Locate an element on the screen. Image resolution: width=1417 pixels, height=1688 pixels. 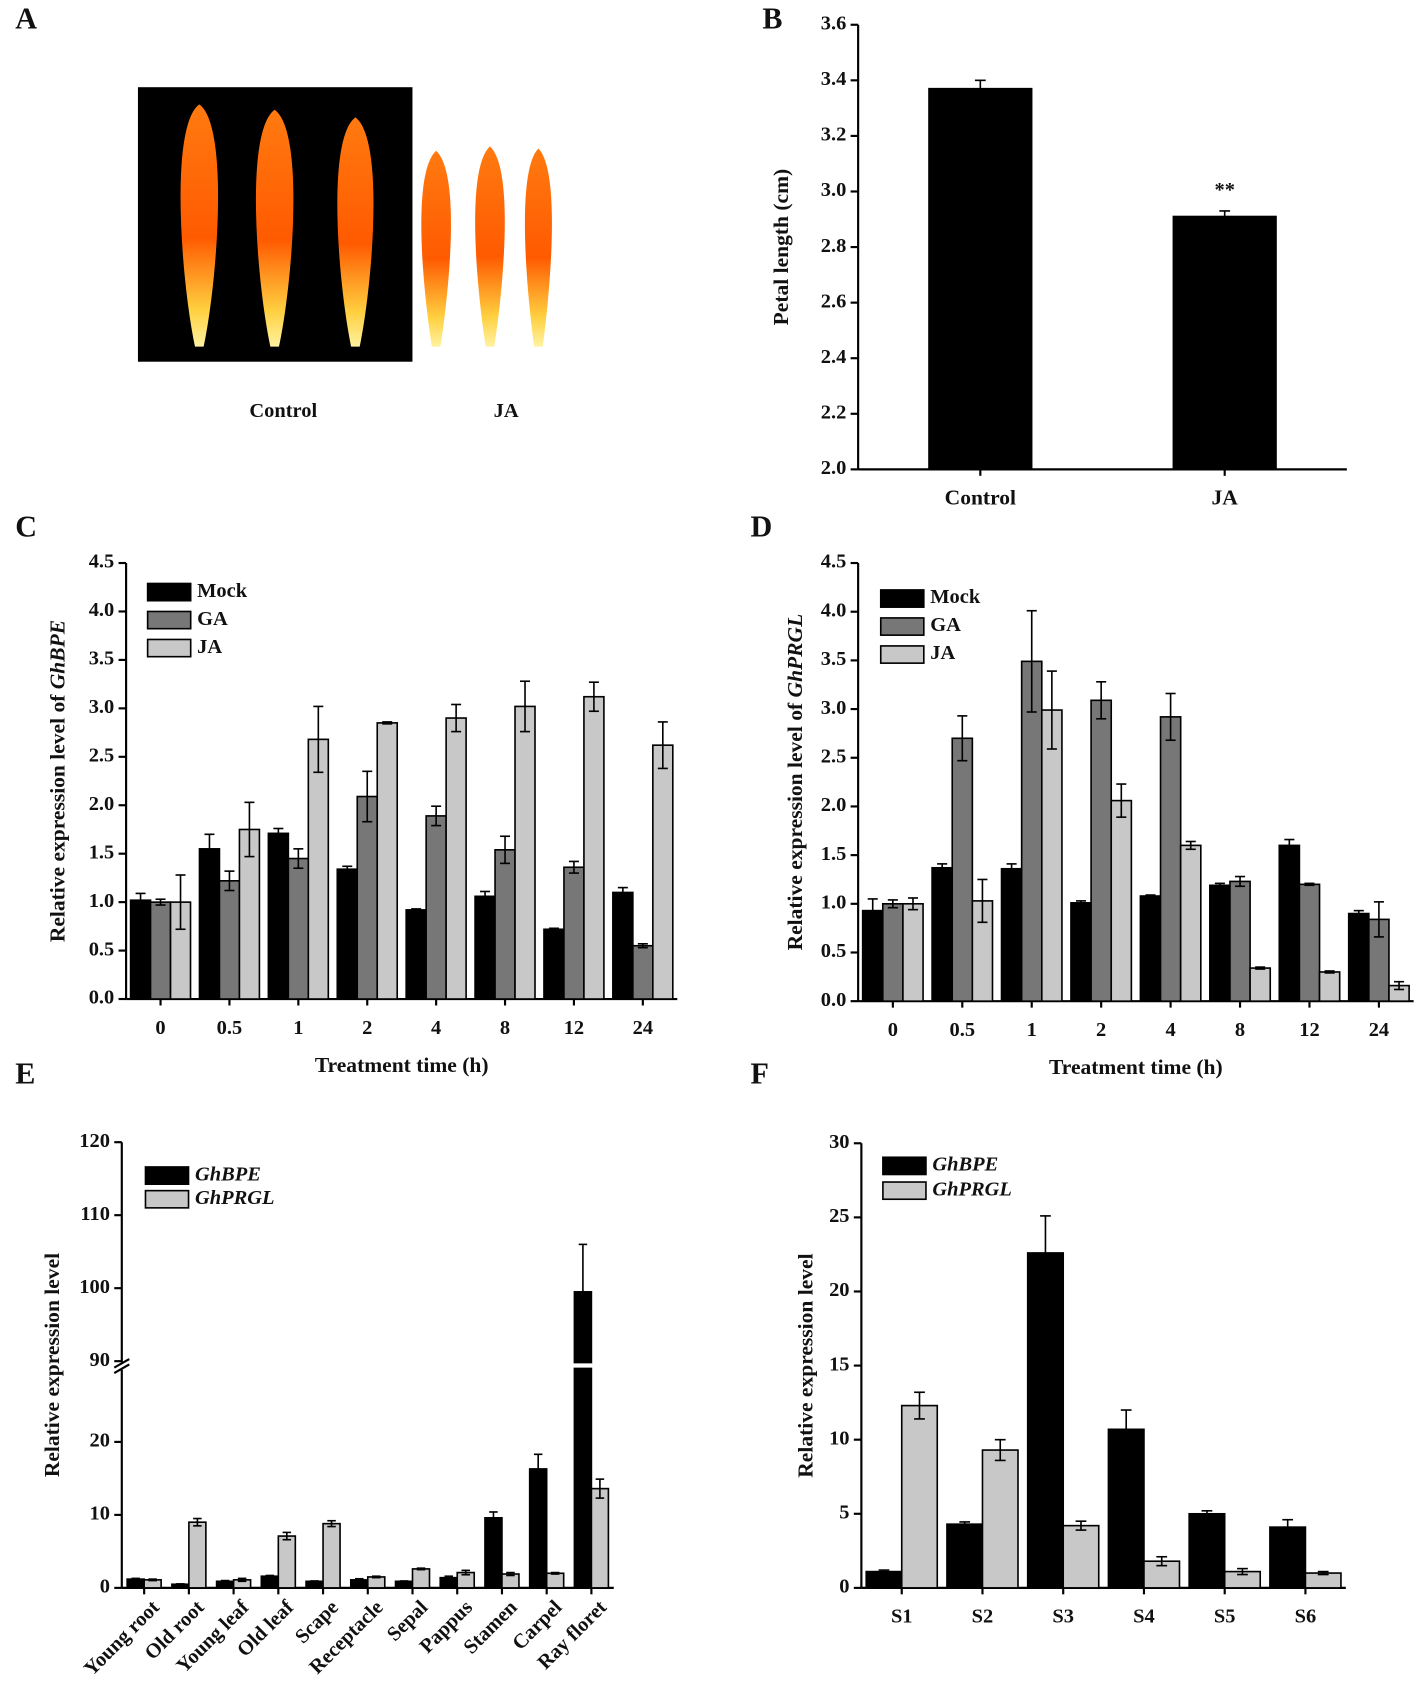
y-tick-label: 3.2 is located at coordinates (834, 135).